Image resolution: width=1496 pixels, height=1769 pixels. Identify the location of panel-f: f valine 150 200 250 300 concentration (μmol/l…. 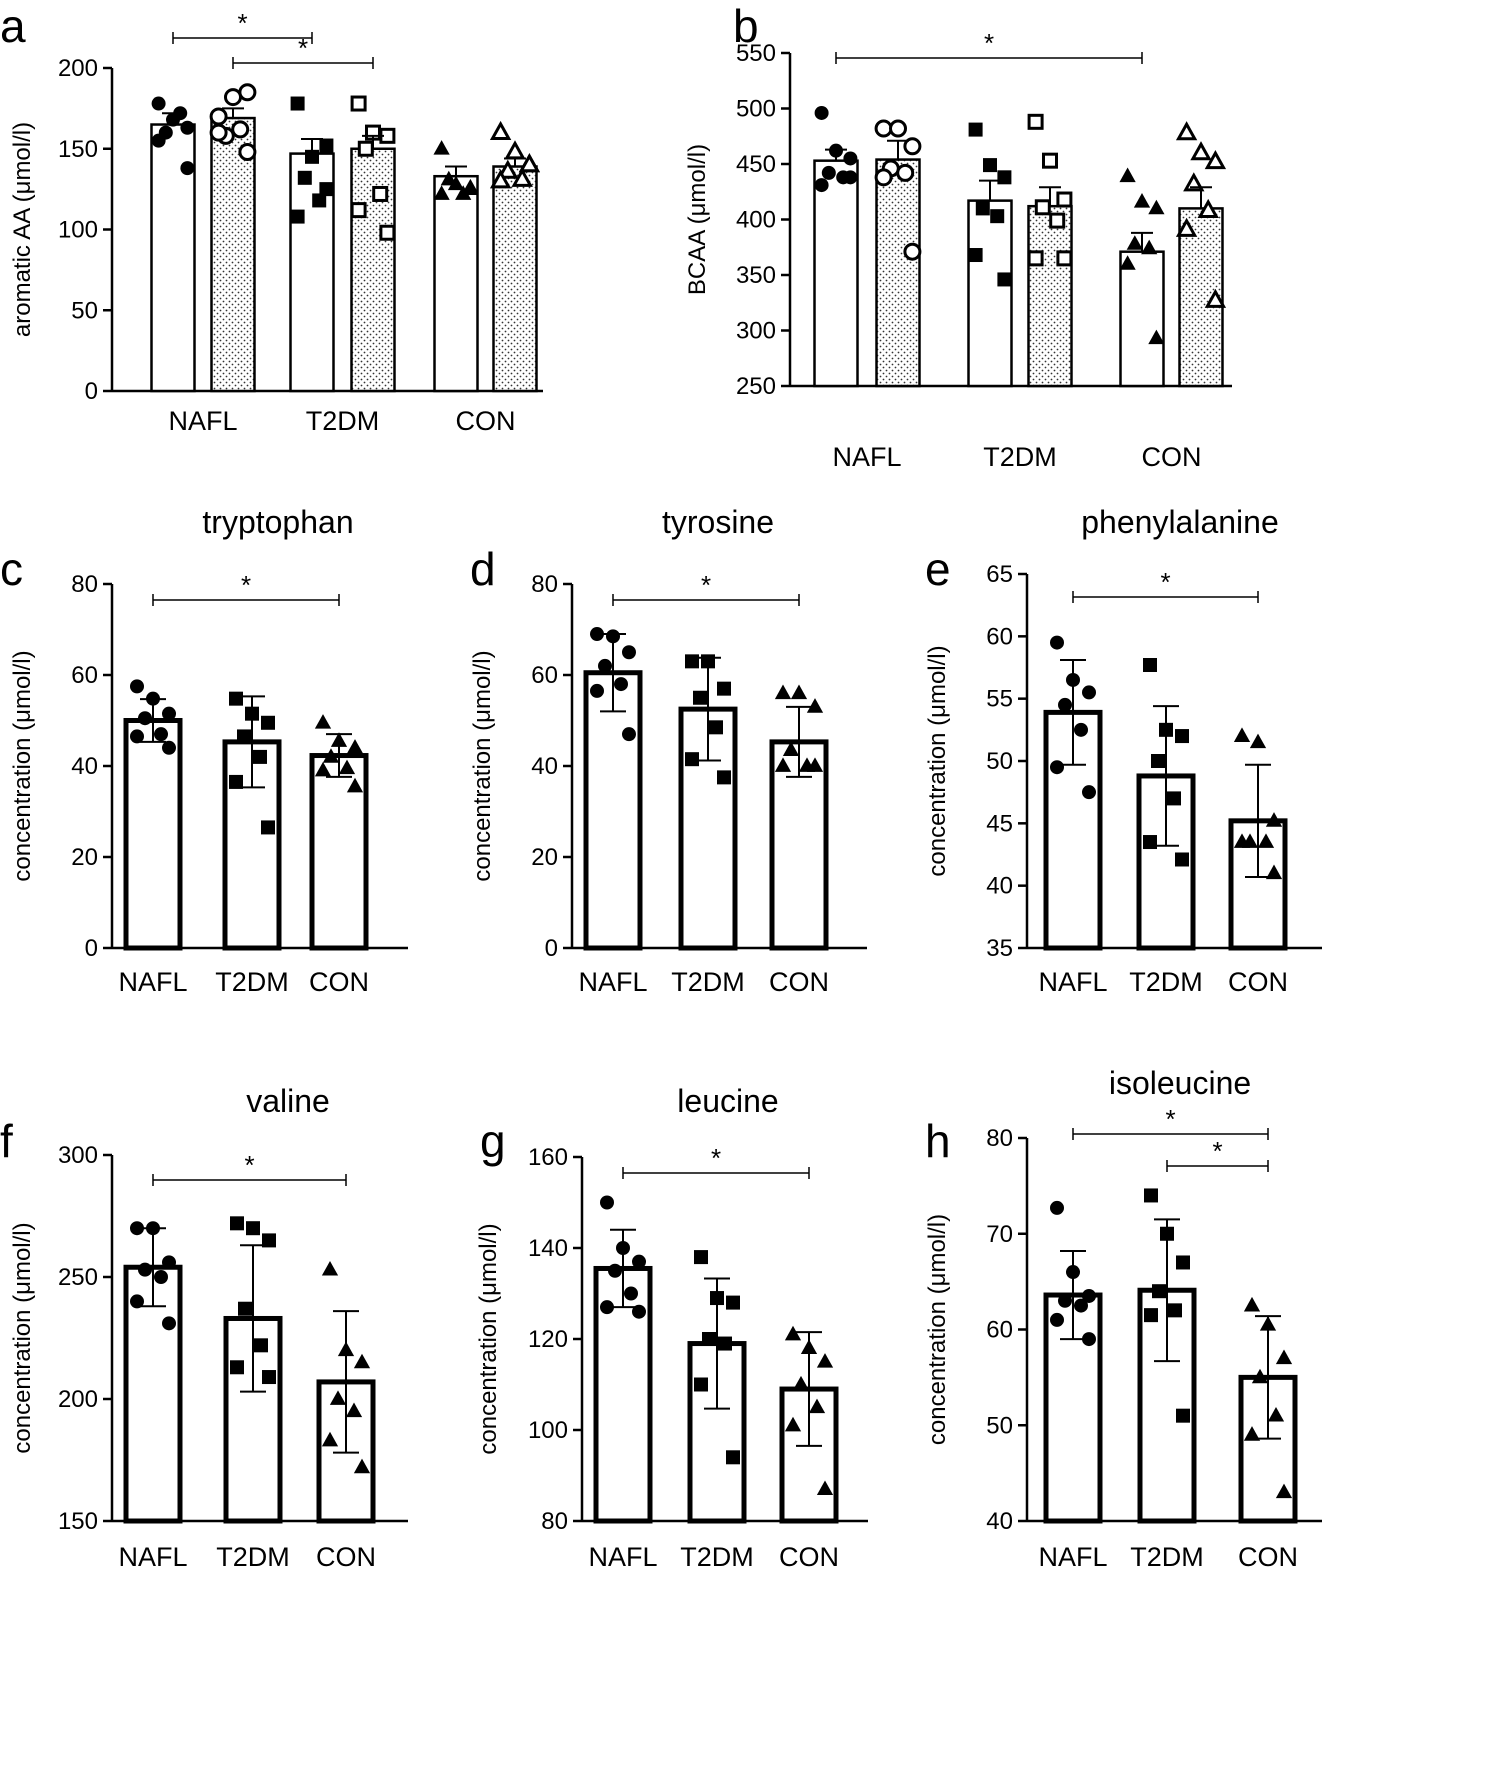
(204, 1327).